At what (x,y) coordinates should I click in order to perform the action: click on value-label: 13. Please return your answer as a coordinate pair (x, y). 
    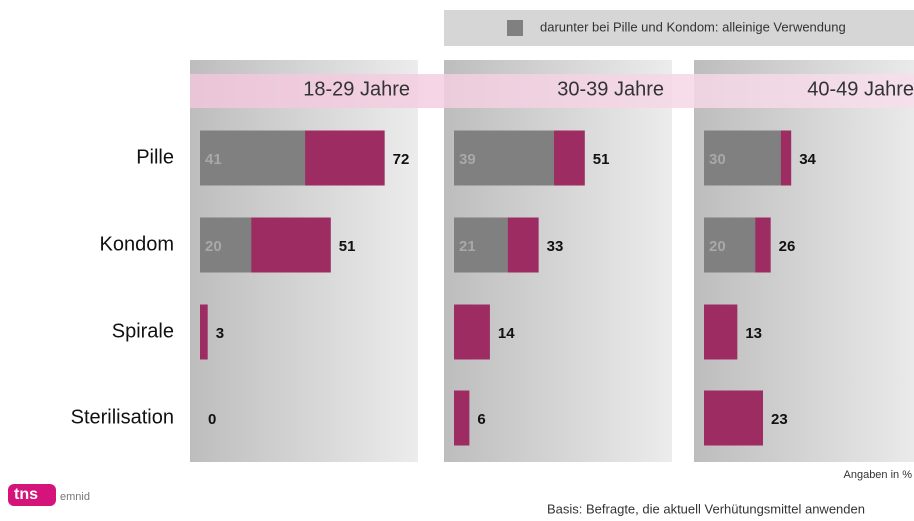
    Looking at the image, I should click on (753, 333).